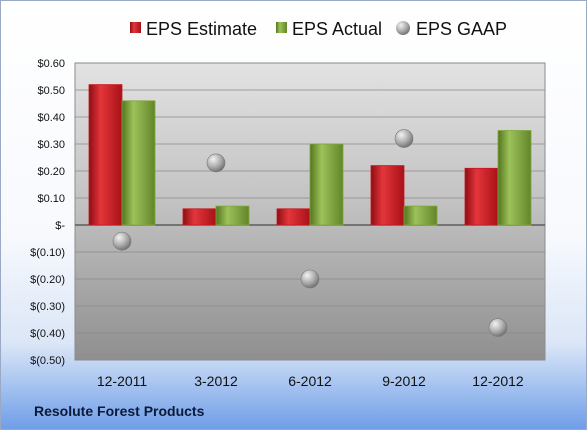  Describe the element at coordinates (122, 381) in the screenshot. I see `x-tick-label: 12-2011` at that location.